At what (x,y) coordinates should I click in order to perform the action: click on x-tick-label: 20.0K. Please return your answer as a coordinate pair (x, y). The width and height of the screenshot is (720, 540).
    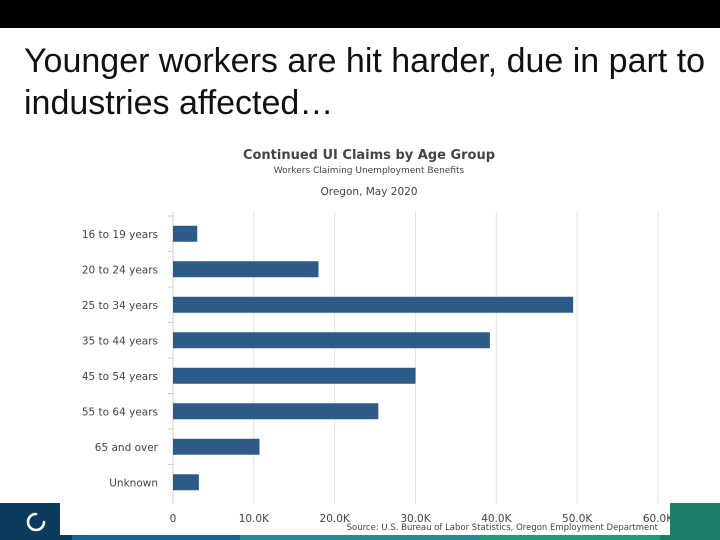
    Looking at the image, I should click on (335, 519).